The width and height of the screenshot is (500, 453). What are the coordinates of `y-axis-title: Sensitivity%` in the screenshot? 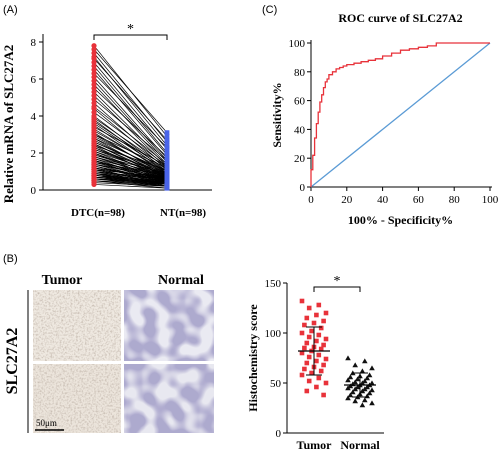 It's located at (277, 114).